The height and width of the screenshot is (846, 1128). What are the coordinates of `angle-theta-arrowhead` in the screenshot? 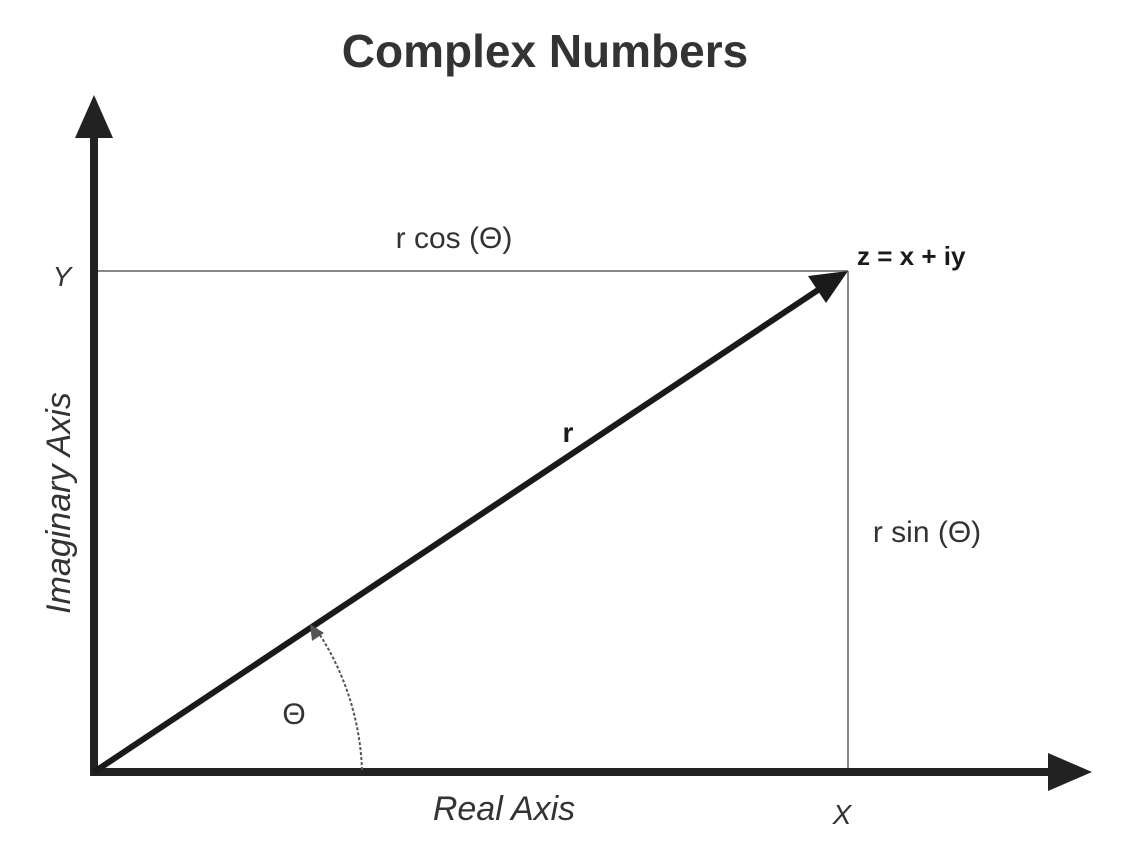 It's located at (317, 632).